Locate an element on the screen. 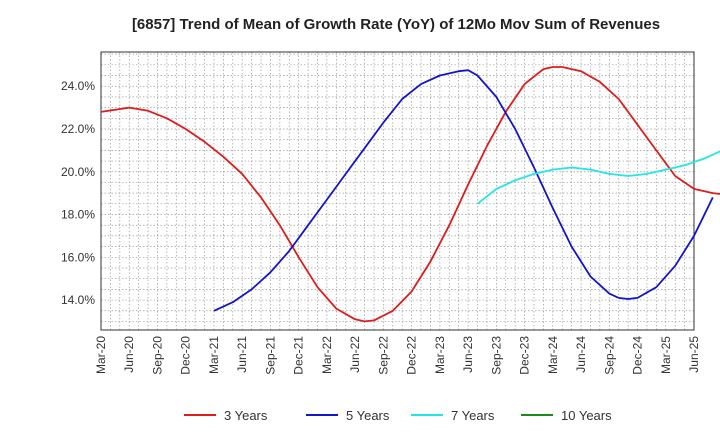 Image resolution: width=720 pixels, height=440 pixels. x-tick-label: Jun-24 is located at coordinates (581, 354).